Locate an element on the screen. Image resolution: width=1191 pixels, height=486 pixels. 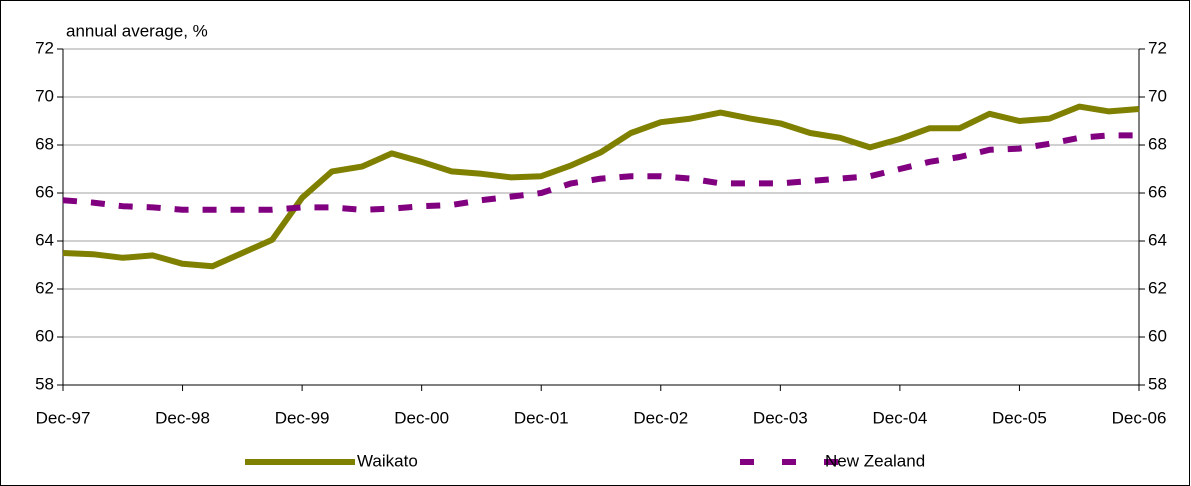
y2-tick-label: 66 is located at coordinates (1157, 191).